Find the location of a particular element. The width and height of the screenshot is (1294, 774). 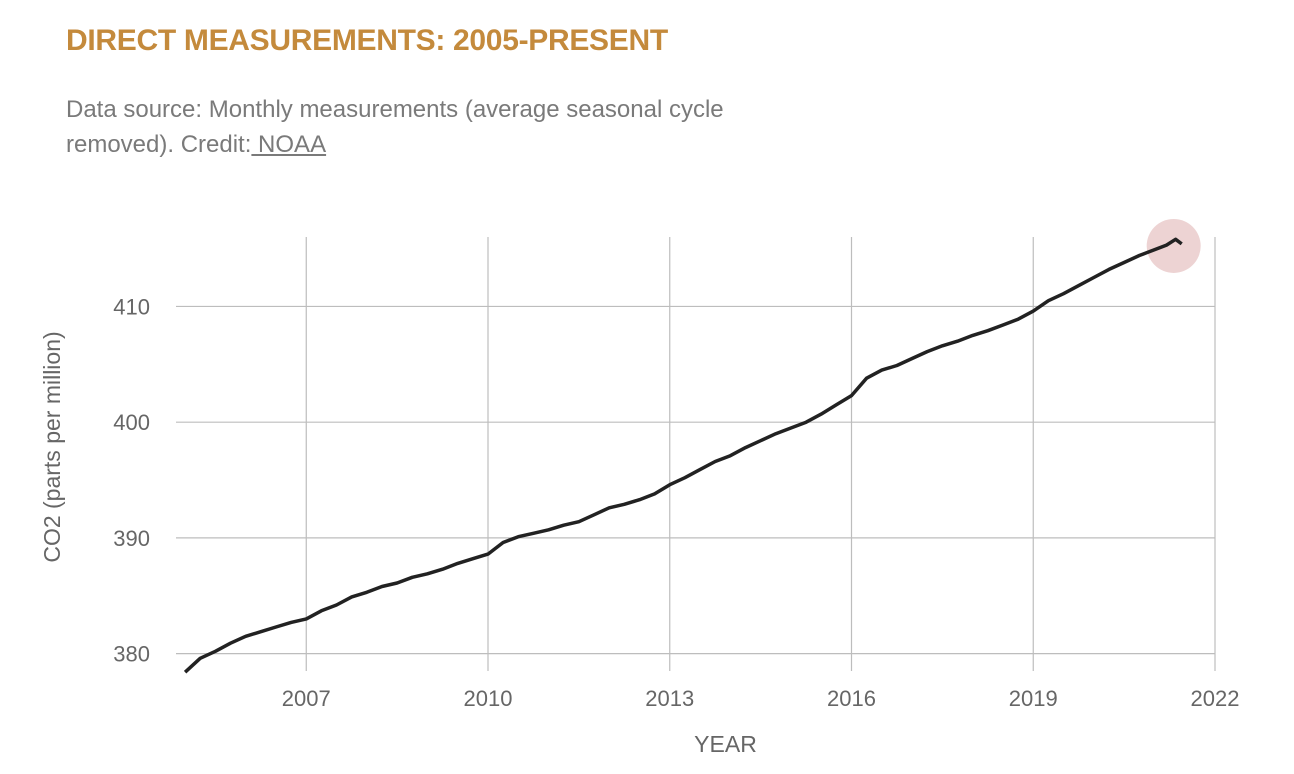

x-tick-label-2016: 2016 is located at coordinates (851, 698).